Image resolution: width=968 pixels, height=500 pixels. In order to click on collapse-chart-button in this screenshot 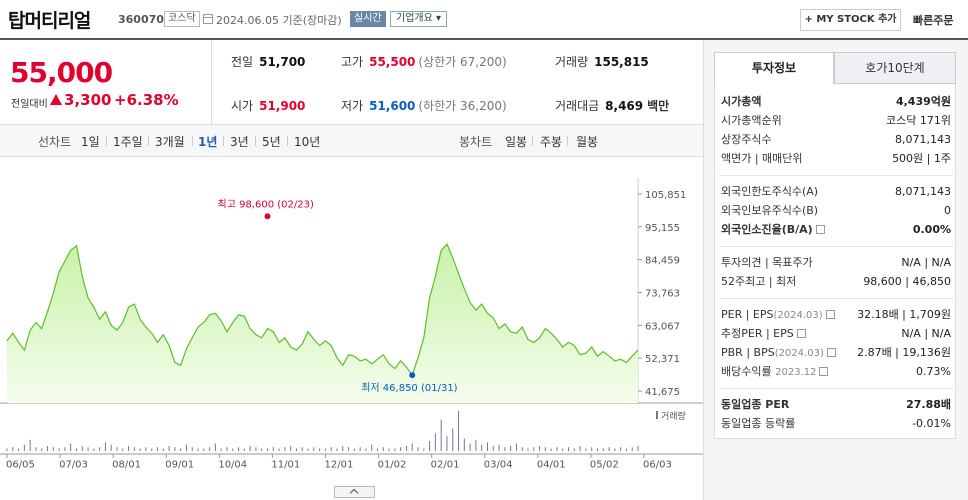, I will do `click(354, 492)`.